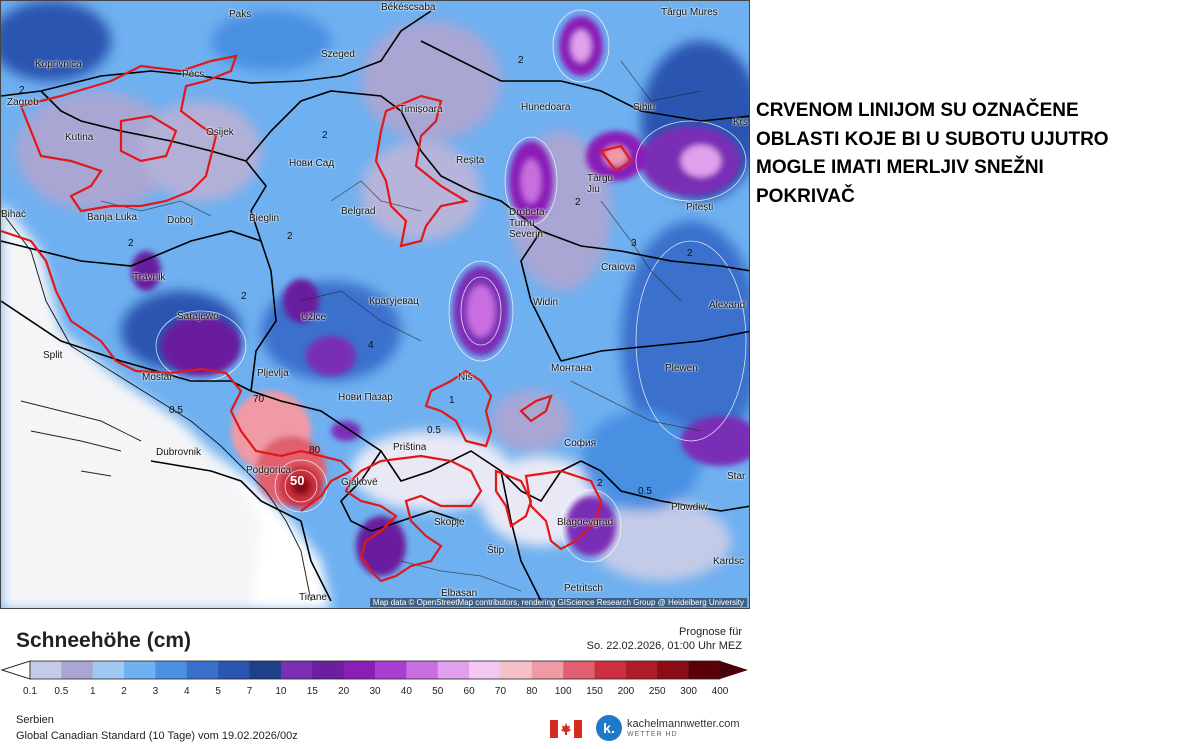 The width and height of the screenshot is (1200, 749). What do you see at coordinates (465, 377) in the screenshot?
I see `city-label: Niš` at bounding box center [465, 377].